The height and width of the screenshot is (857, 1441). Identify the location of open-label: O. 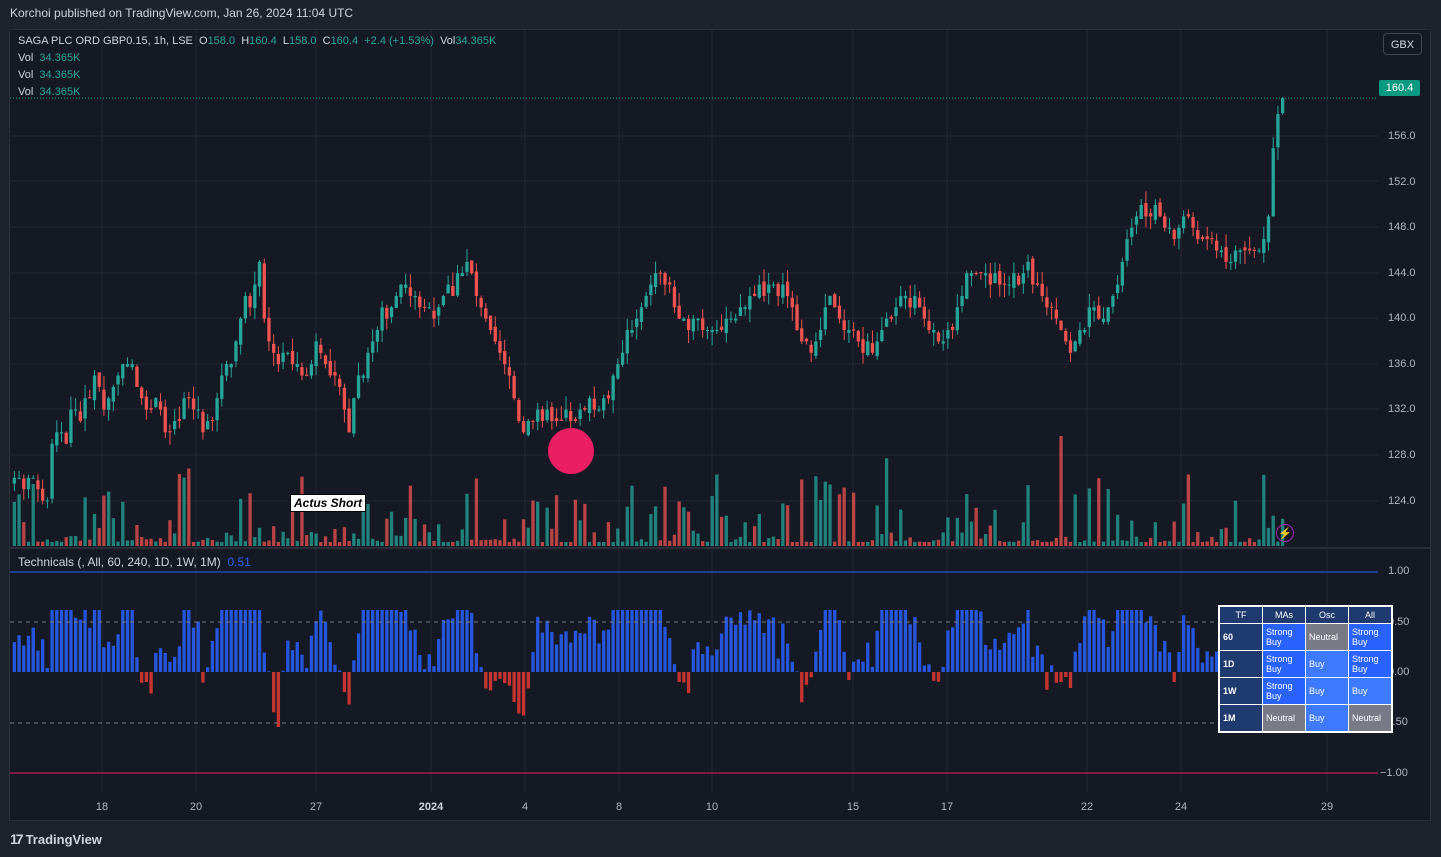
(203, 41).